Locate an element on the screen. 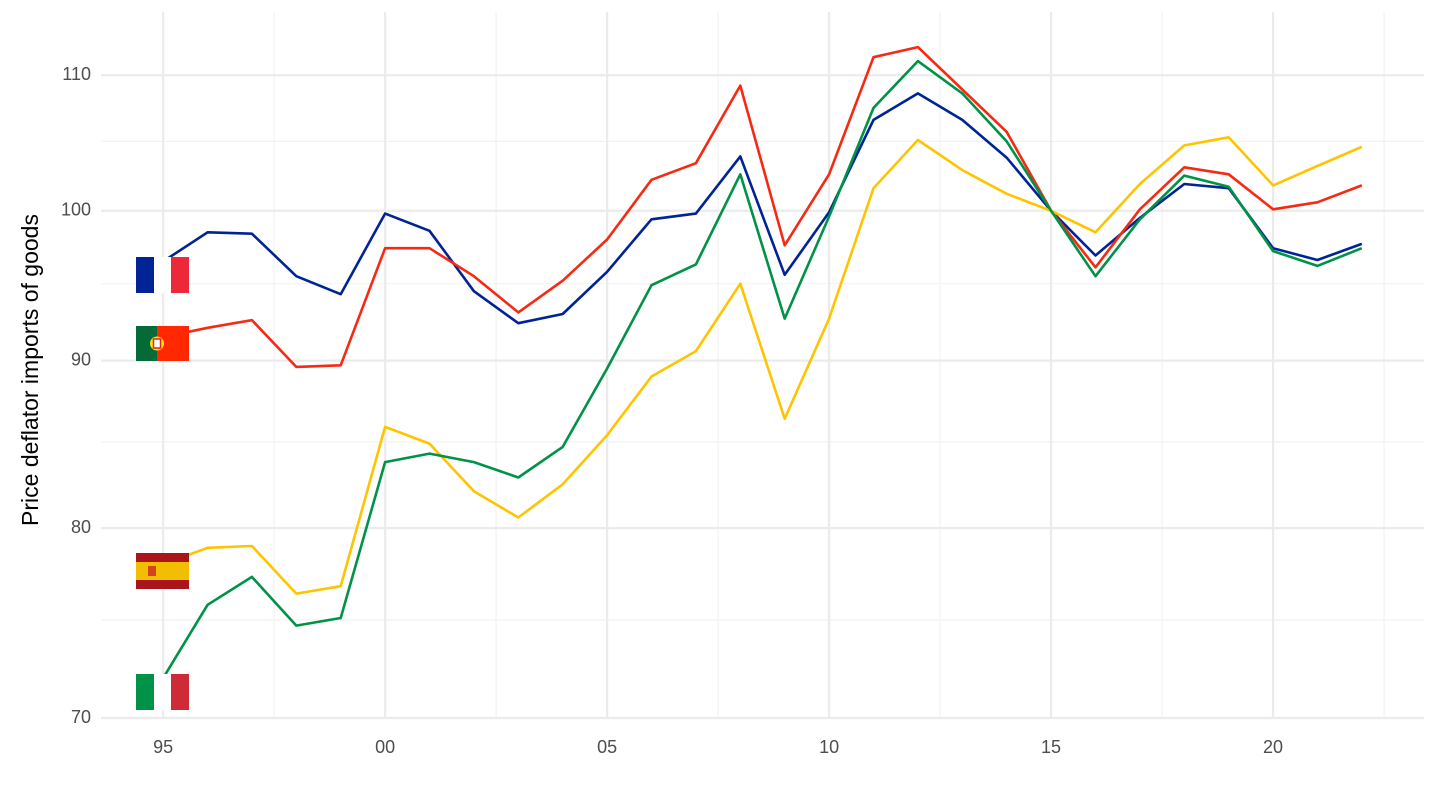 The height and width of the screenshot is (810, 1440). y-tick-label: 70 is located at coordinates (81, 717).